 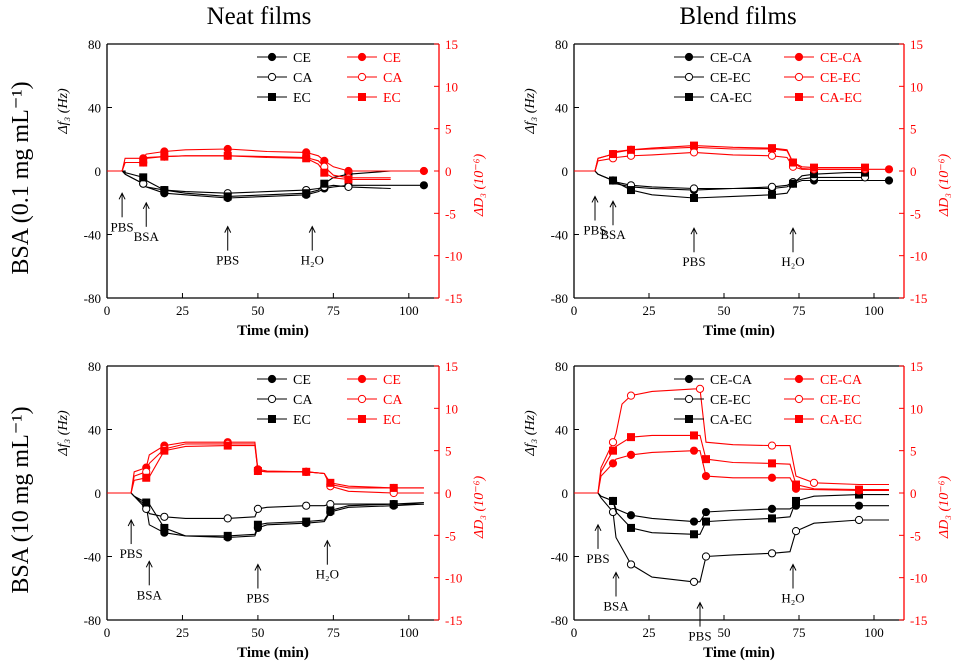 I want to click on legend-label: EC, so click(x=392, y=98).